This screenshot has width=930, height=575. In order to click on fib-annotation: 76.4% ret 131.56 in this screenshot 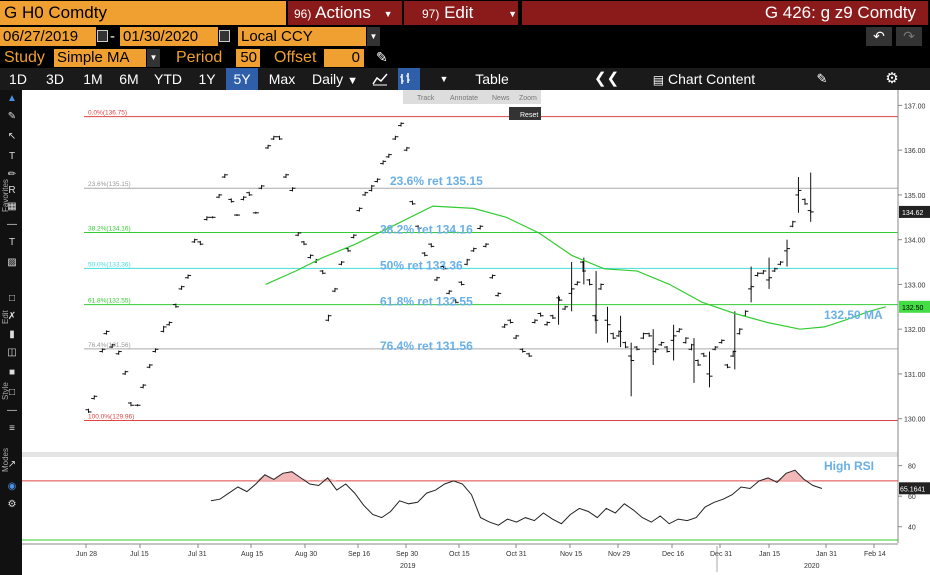, I will do `click(426, 346)`.